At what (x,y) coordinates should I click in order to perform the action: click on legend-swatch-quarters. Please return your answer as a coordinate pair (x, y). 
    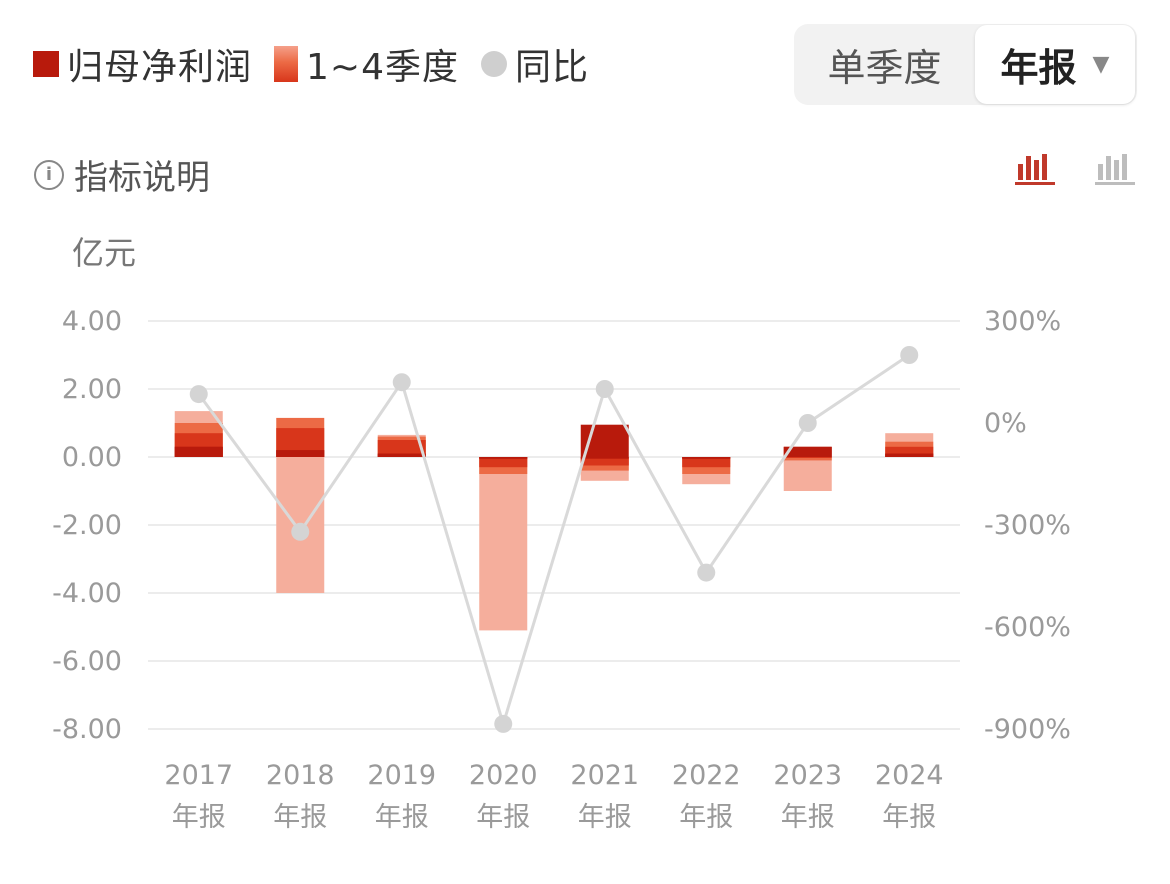
    Looking at the image, I should click on (286, 64).